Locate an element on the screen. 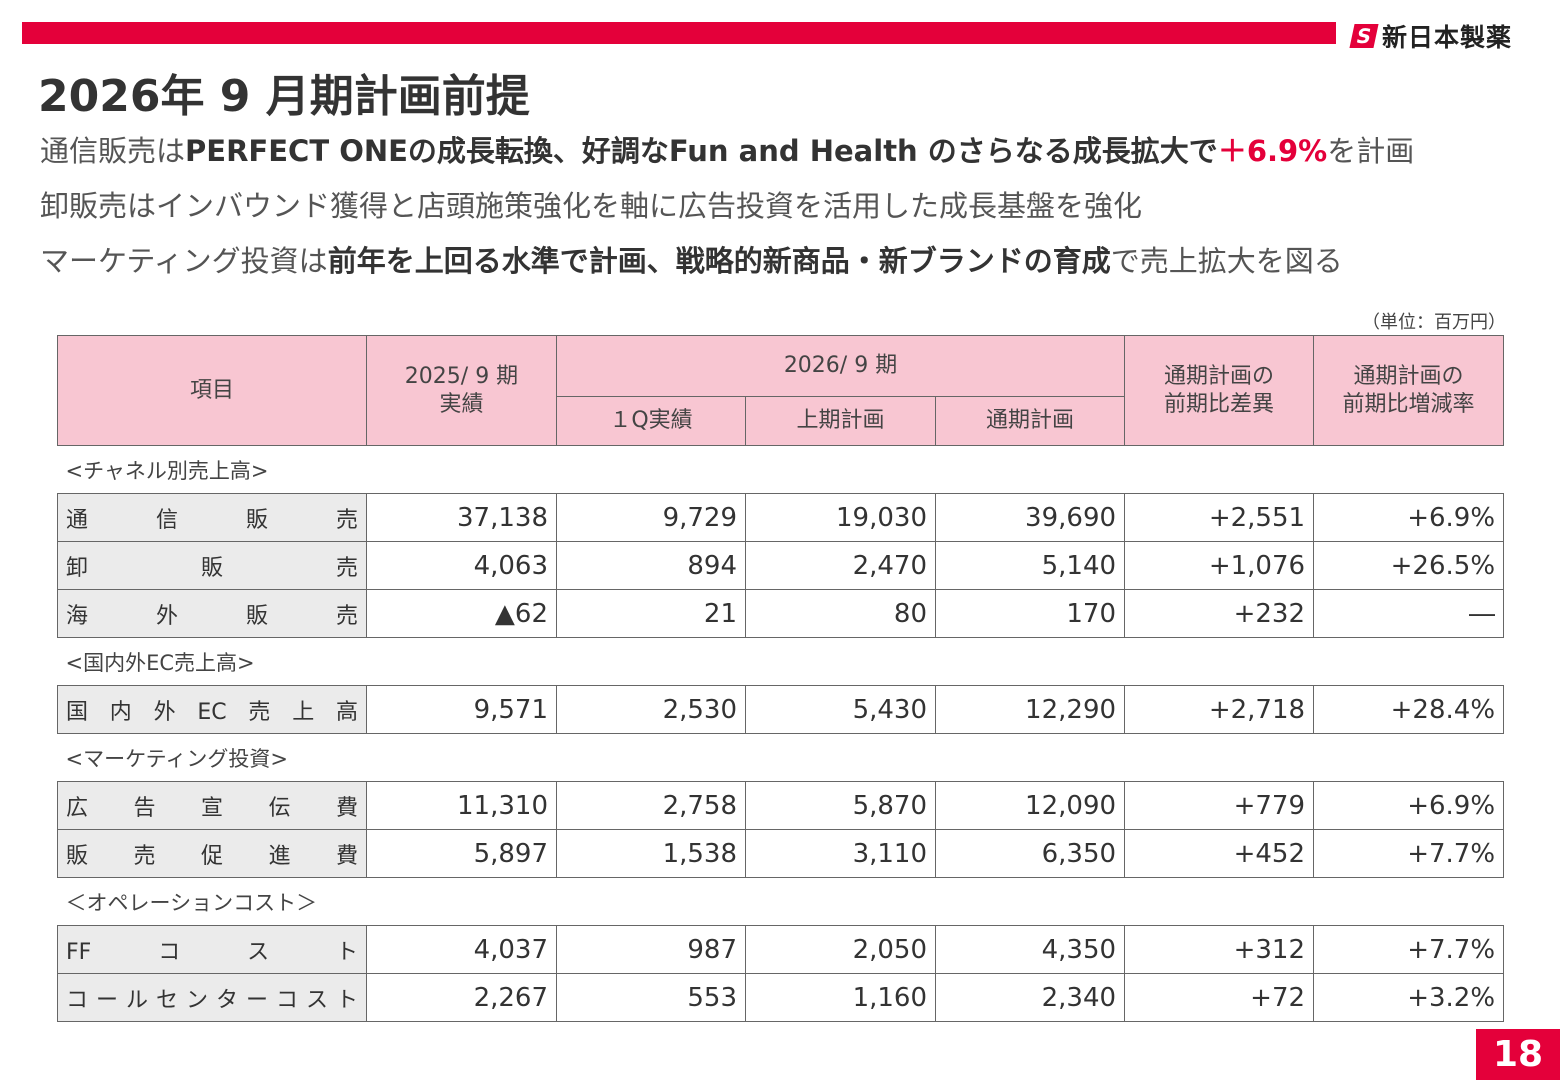 This screenshot has height=1080, width=1560. value-cell: 37,138 is located at coordinates (461, 517).